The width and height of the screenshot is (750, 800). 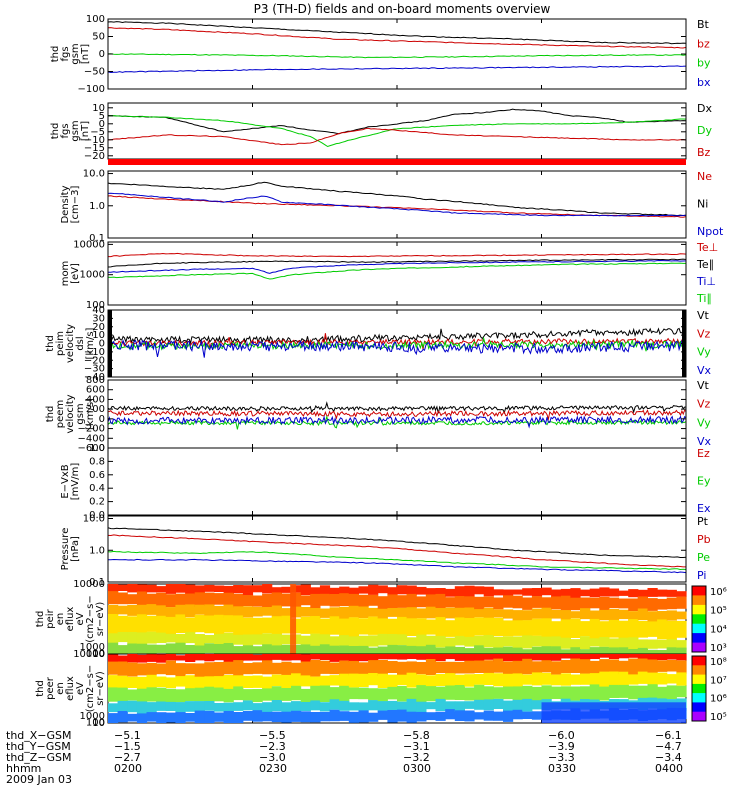 I want to click on ylabel-line: dsl, so click(x=80, y=343).